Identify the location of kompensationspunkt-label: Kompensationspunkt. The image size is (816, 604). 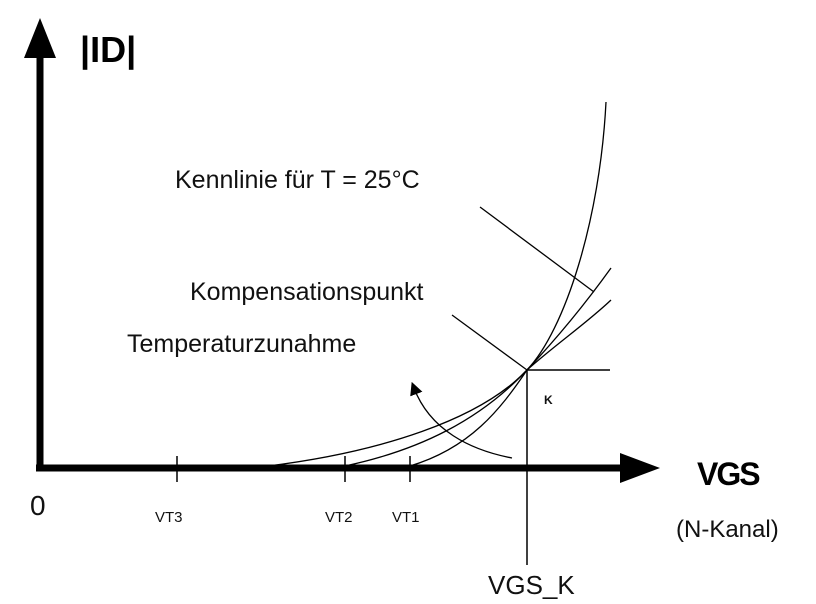
(307, 292).